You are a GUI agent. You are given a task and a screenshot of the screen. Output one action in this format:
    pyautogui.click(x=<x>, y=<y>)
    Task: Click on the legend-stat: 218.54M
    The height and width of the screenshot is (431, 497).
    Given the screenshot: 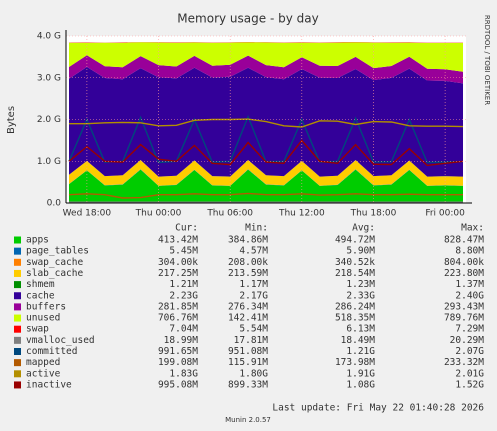 What is the action you would take?
    pyautogui.click(x=355, y=273)
    